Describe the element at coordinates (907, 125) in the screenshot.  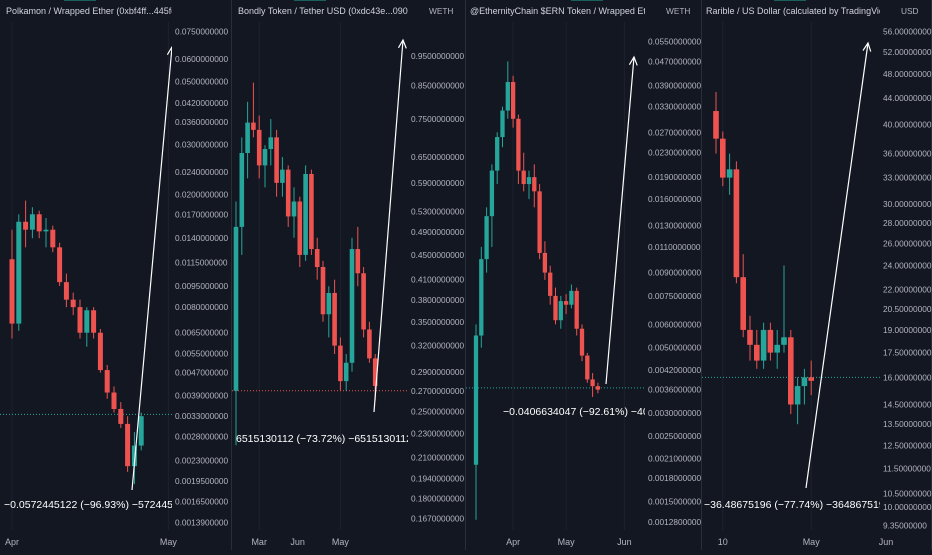
I see `y-tick-label: 40.00000000` at that location.